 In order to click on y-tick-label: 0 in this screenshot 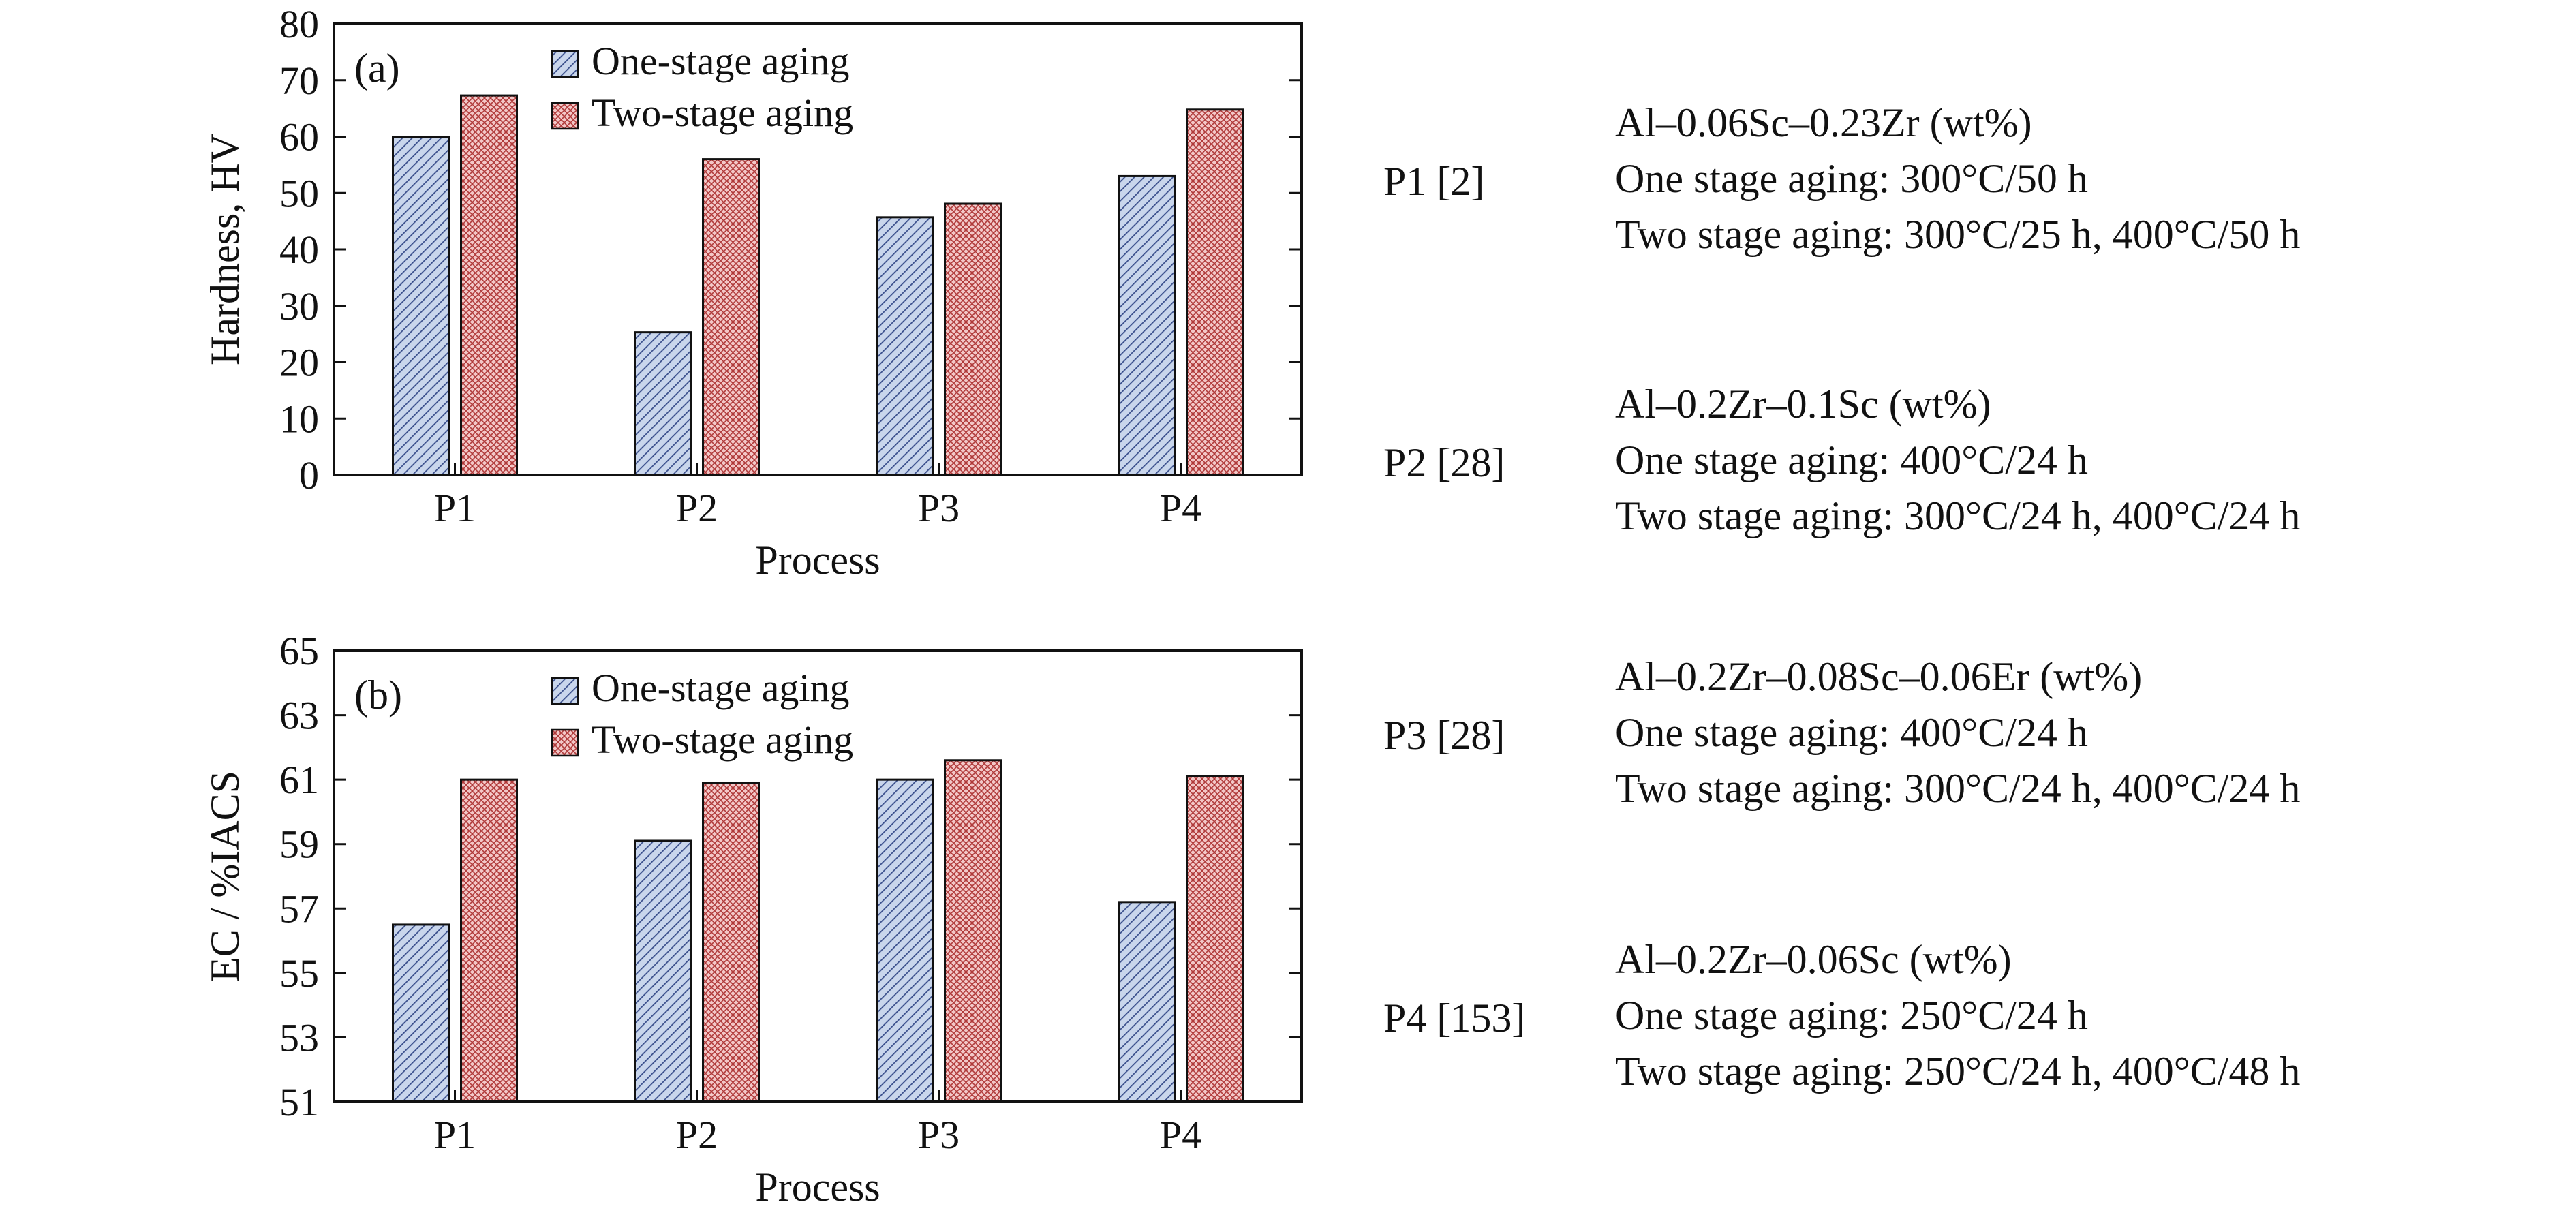, I will do `click(309, 475)`.